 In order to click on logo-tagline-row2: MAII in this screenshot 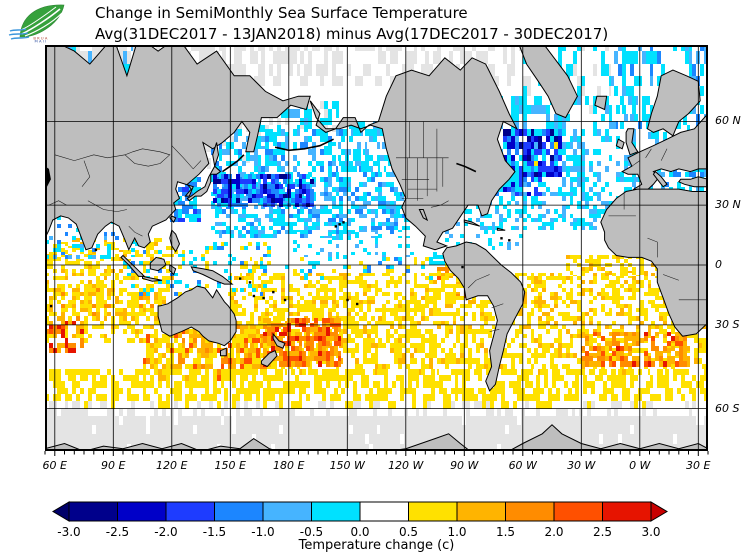, I will do `click(41, 41)`.